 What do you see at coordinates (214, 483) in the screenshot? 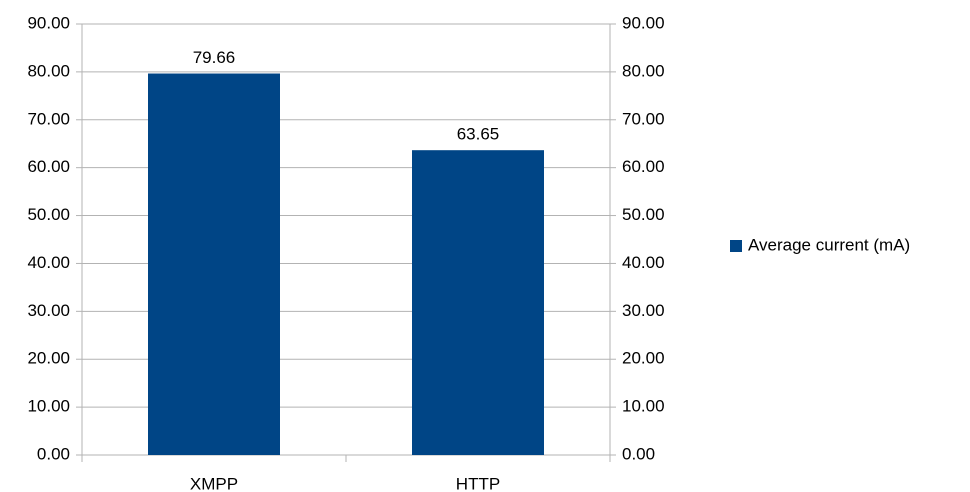
I see `x-tick-label: XMPP` at bounding box center [214, 483].